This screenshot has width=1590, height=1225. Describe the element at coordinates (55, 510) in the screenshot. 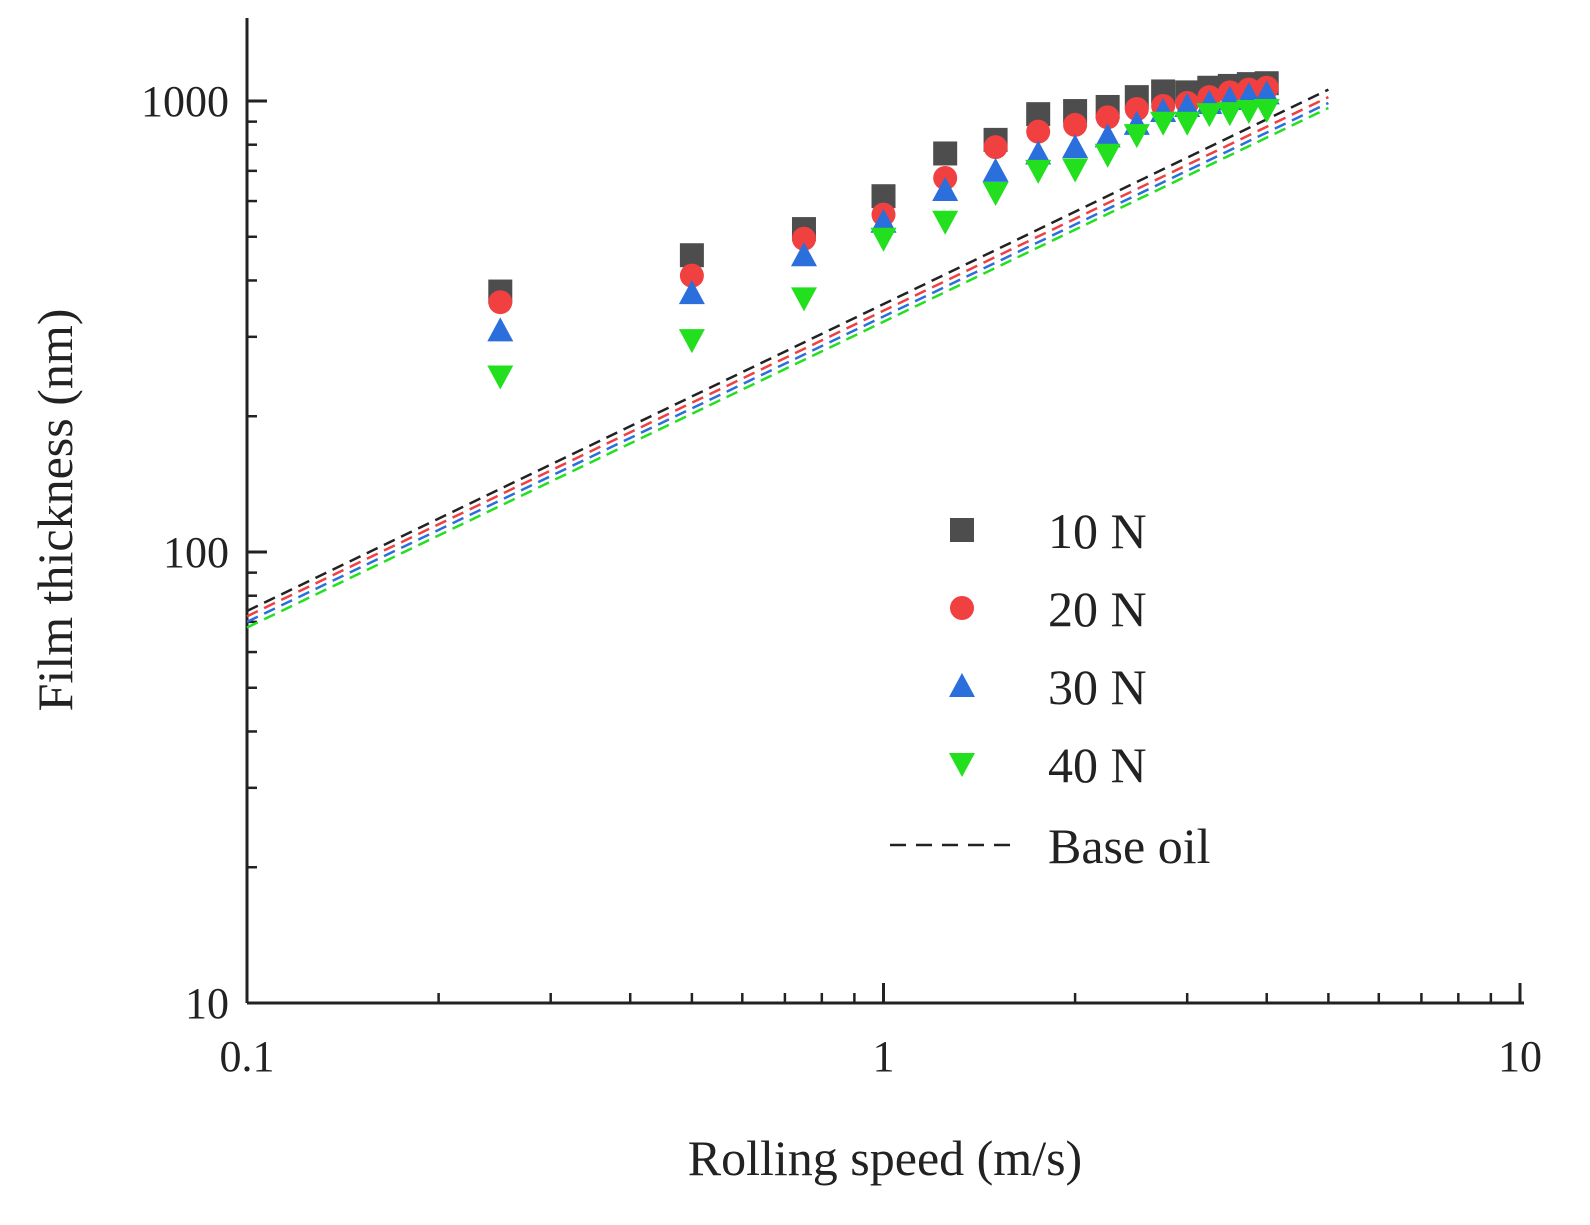

I see `y-axis-title: Film thickness (nm)` at that location.